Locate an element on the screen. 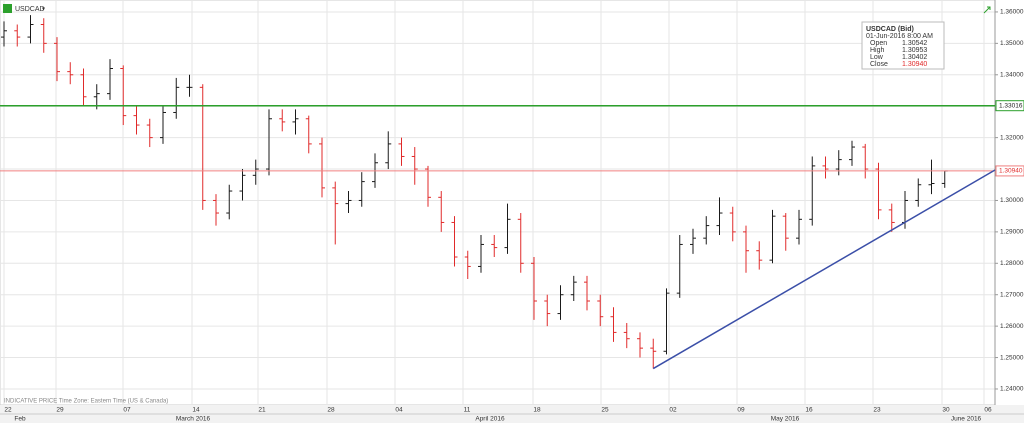 The width and height of the screenshot is (1024, 423). y-tick-label: 1.26000 is located at coordinates (1012, 326).